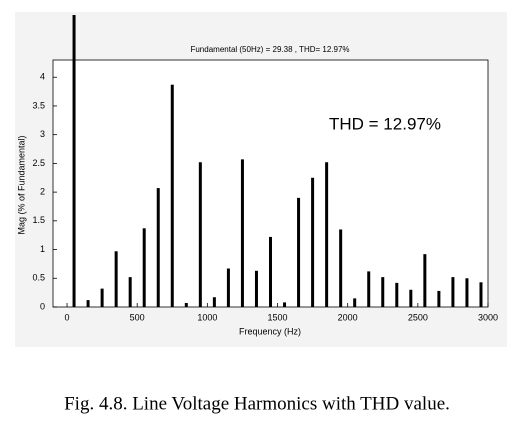 Image resolution: width=514 pixels, height=423 pixels. Describe the element at coordinates (42, 306) in the screenshot. I see `y-tick-label: 0` at that location.